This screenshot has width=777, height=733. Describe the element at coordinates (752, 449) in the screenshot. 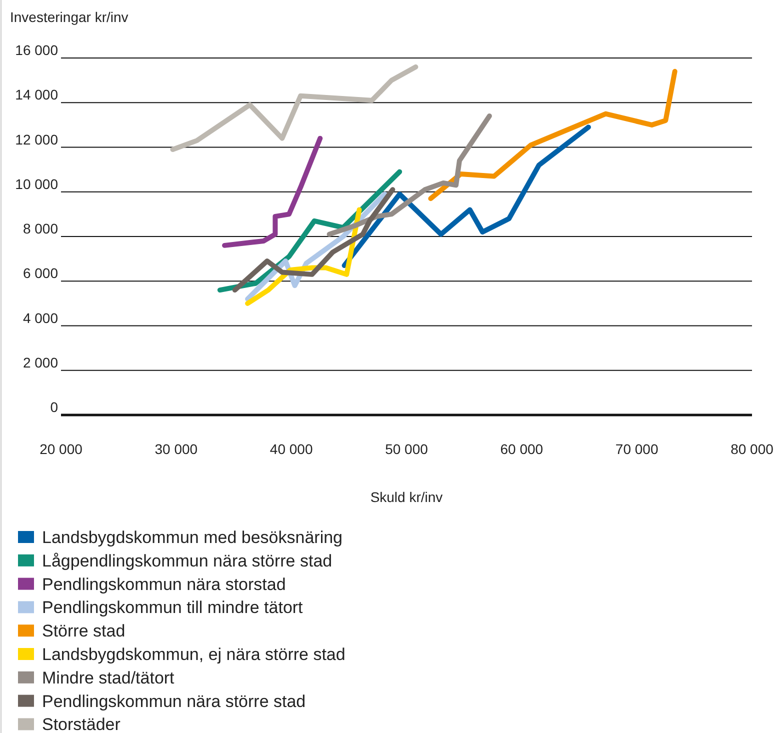

I see `x-tick-label: 80 000` at that location.